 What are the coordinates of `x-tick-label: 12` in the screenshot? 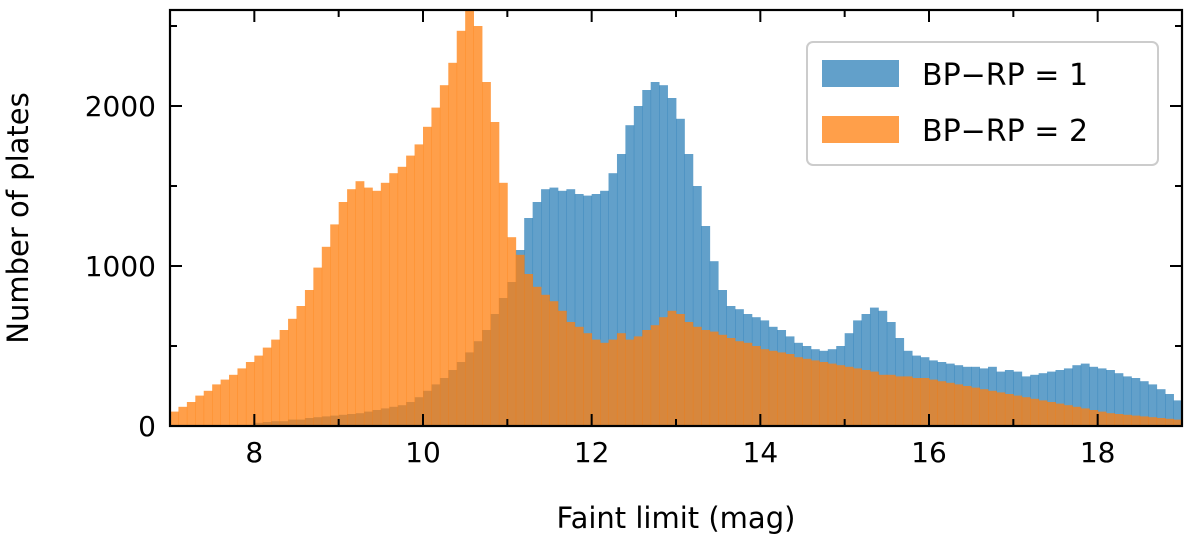 It's located at (592, 452).